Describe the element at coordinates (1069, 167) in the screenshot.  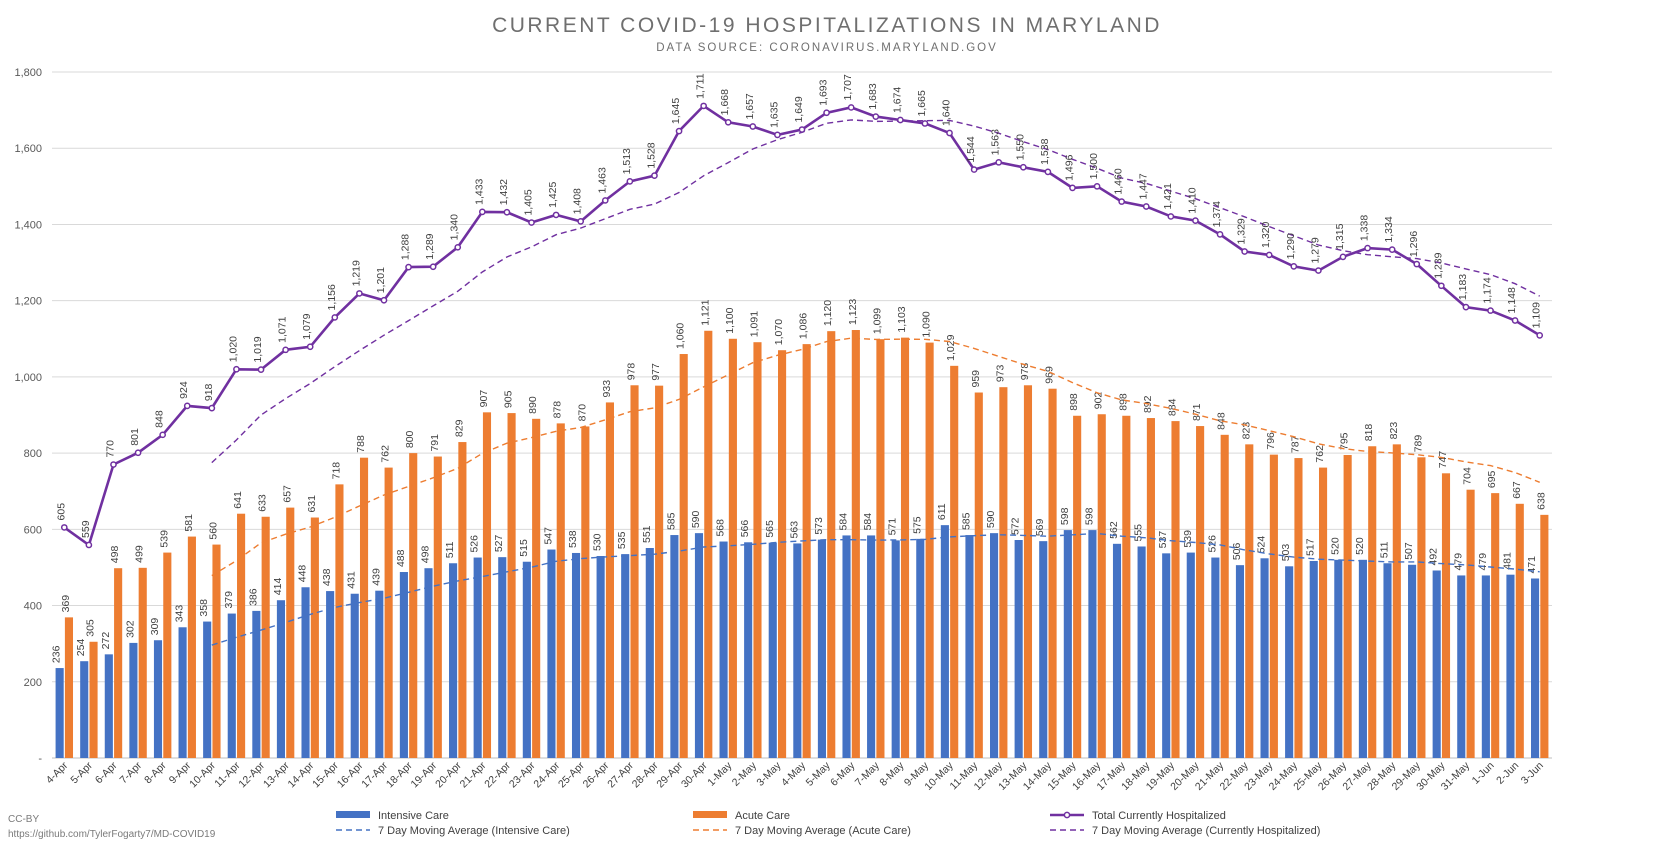
I see `total-data-label: 1,496` at that location.